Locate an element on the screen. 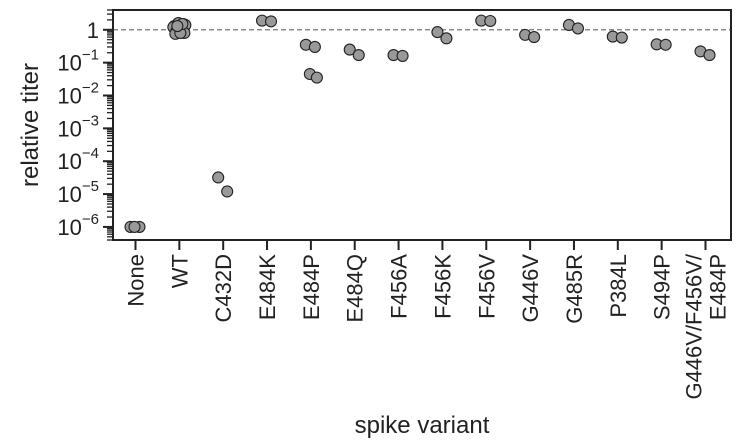 The image size is (741, 448). y-tick-exponent: −6 is located at coordinates (90, 219).